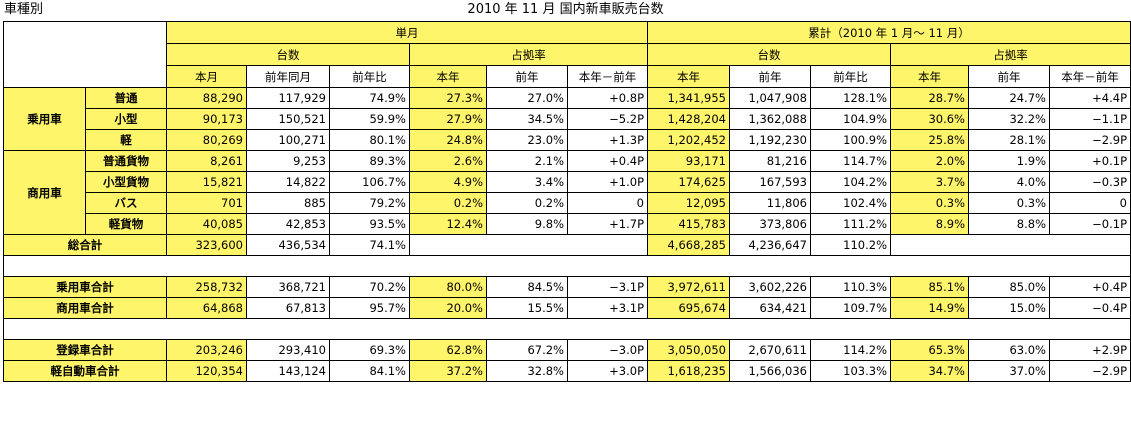 This screenshot has width=1131, height=435. What do you see at coordinates (688, 287) in the screenshot?
I see `cell-c-units: 3,972,611` at bounding box center [688, 287].